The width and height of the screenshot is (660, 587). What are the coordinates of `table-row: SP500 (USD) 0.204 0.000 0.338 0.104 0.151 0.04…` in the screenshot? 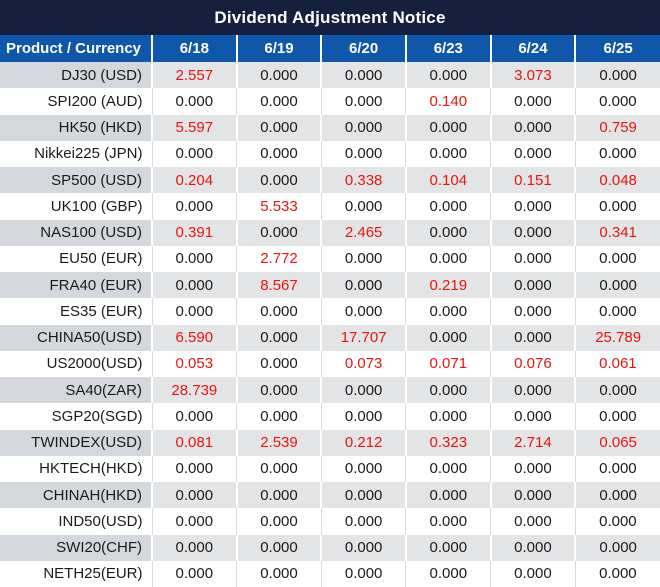 It's located at (330, 180).